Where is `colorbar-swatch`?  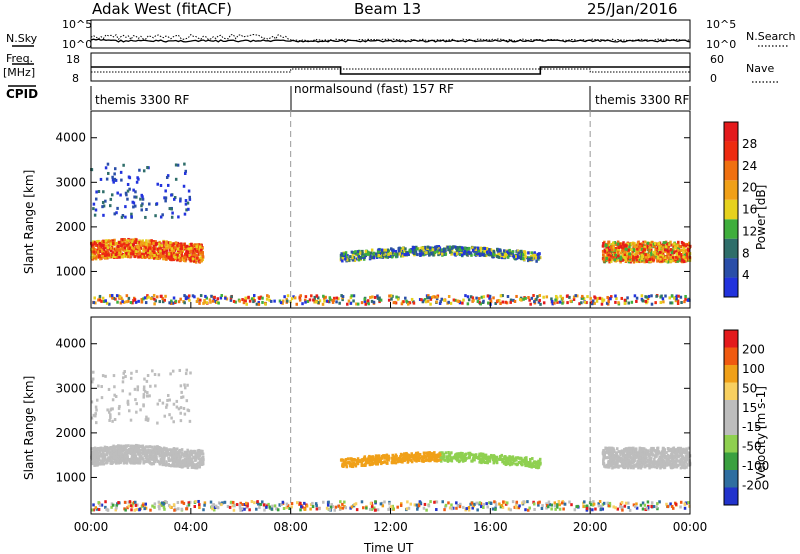 colorbar-swatch is located at coordinates (731, 132).